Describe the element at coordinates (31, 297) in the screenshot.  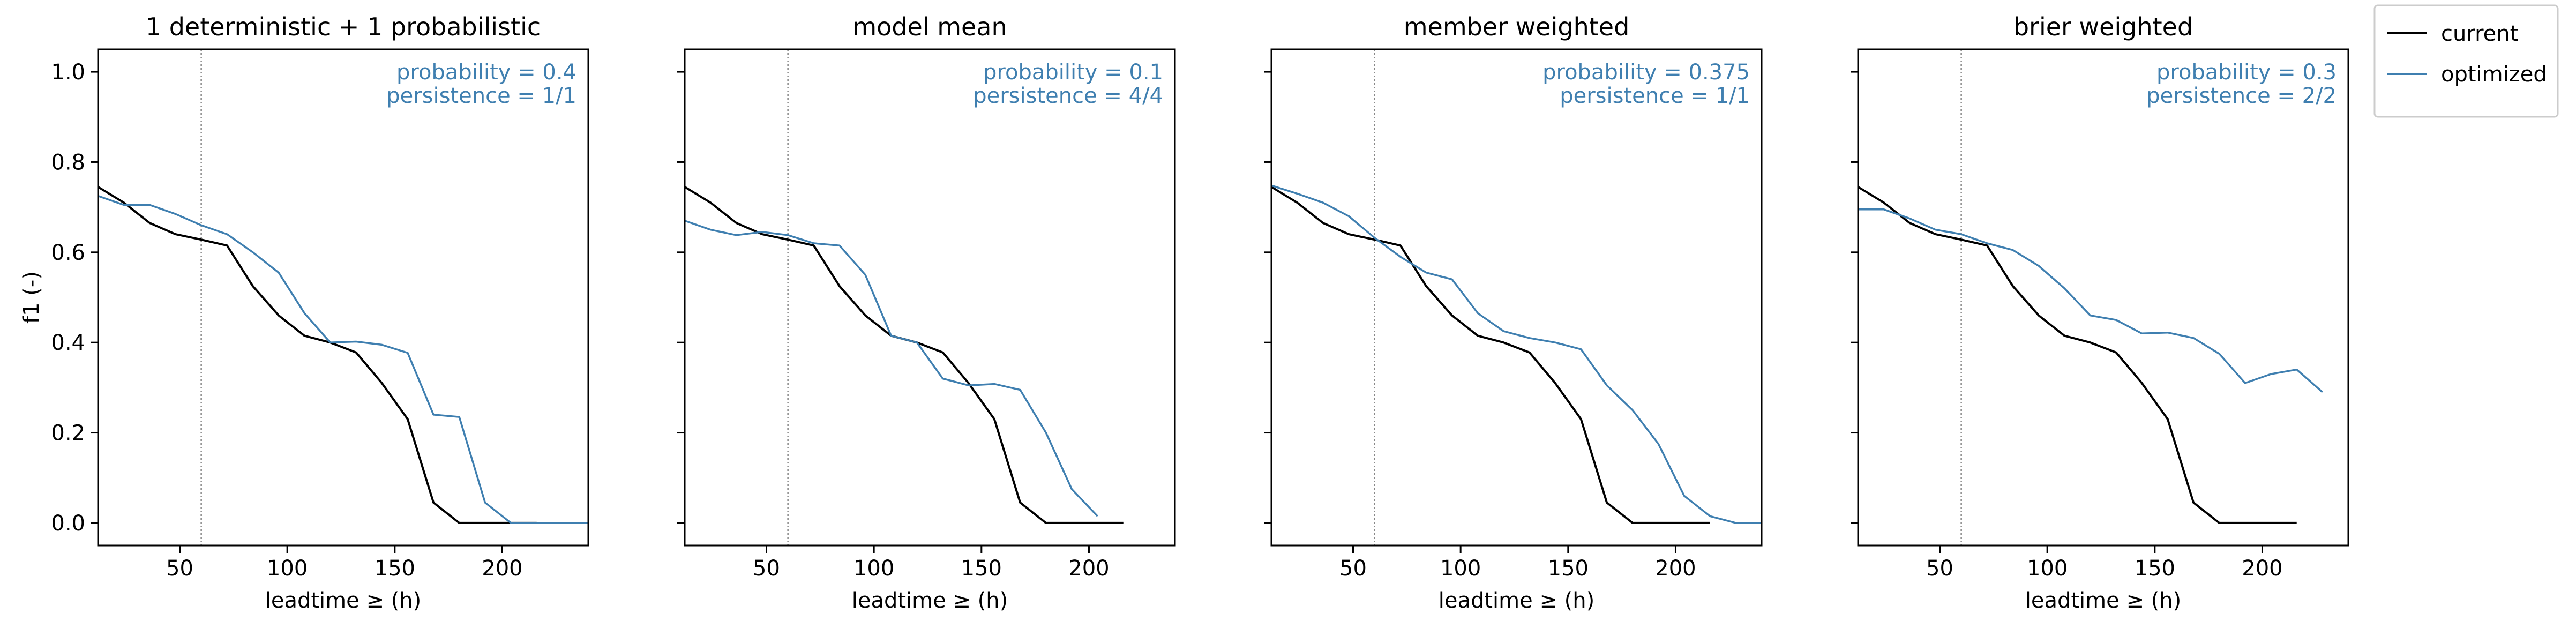
I see `y-axis-label: f1 (-)` at that location.